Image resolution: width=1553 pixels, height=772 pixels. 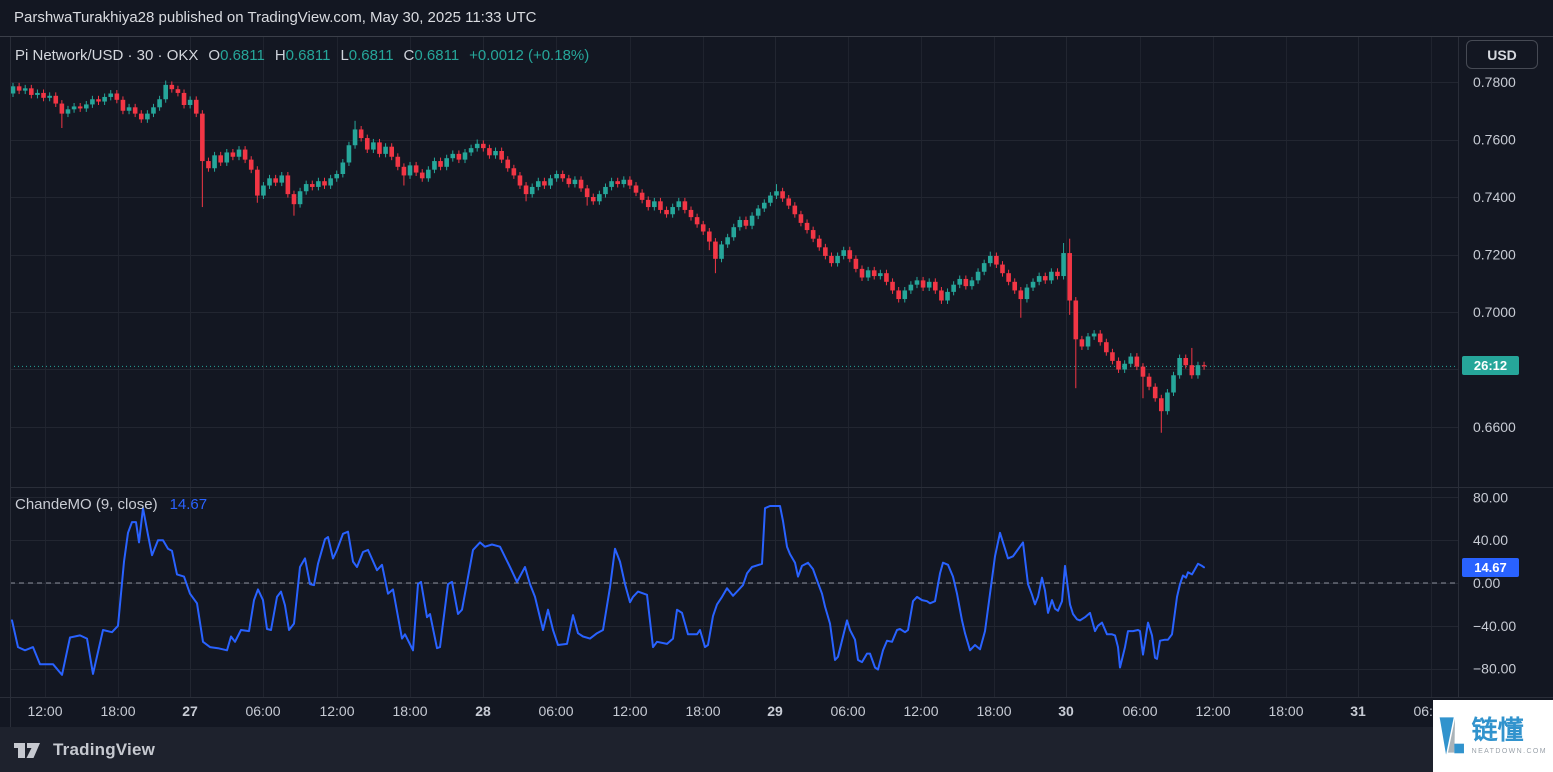 What do you see at coordinates (1493, 736) in the screenshot?
I see `neatdown-watermark: 链懂 NEATDOWN.COM` at bounding box center [1493, 736].